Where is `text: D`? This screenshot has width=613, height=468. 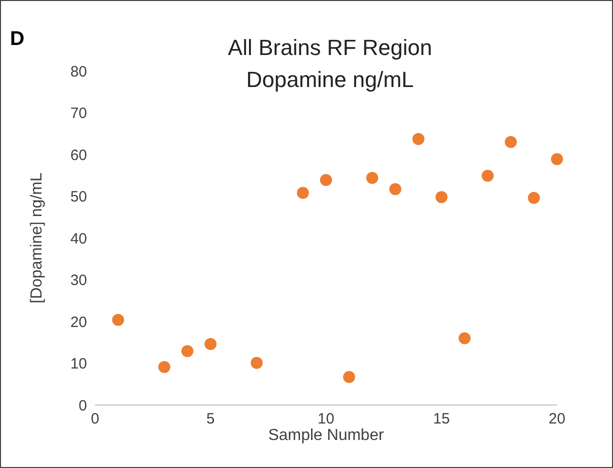 text: D is located at coordinates (17, 39).